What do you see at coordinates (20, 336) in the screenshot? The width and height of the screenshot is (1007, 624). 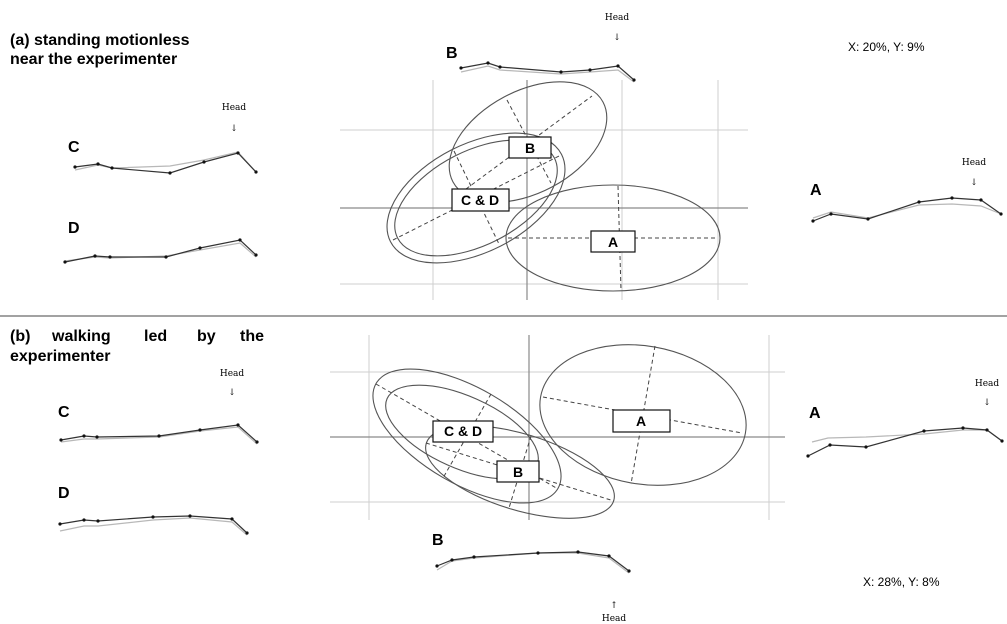 I see `panel-b-title-word: (b)` at bounding box center [20, 336].